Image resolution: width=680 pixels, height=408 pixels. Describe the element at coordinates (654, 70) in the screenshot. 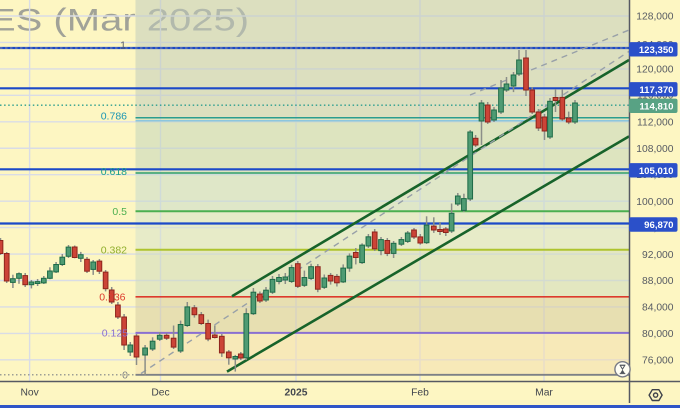

I see `svg-text: 120,000` at that location.